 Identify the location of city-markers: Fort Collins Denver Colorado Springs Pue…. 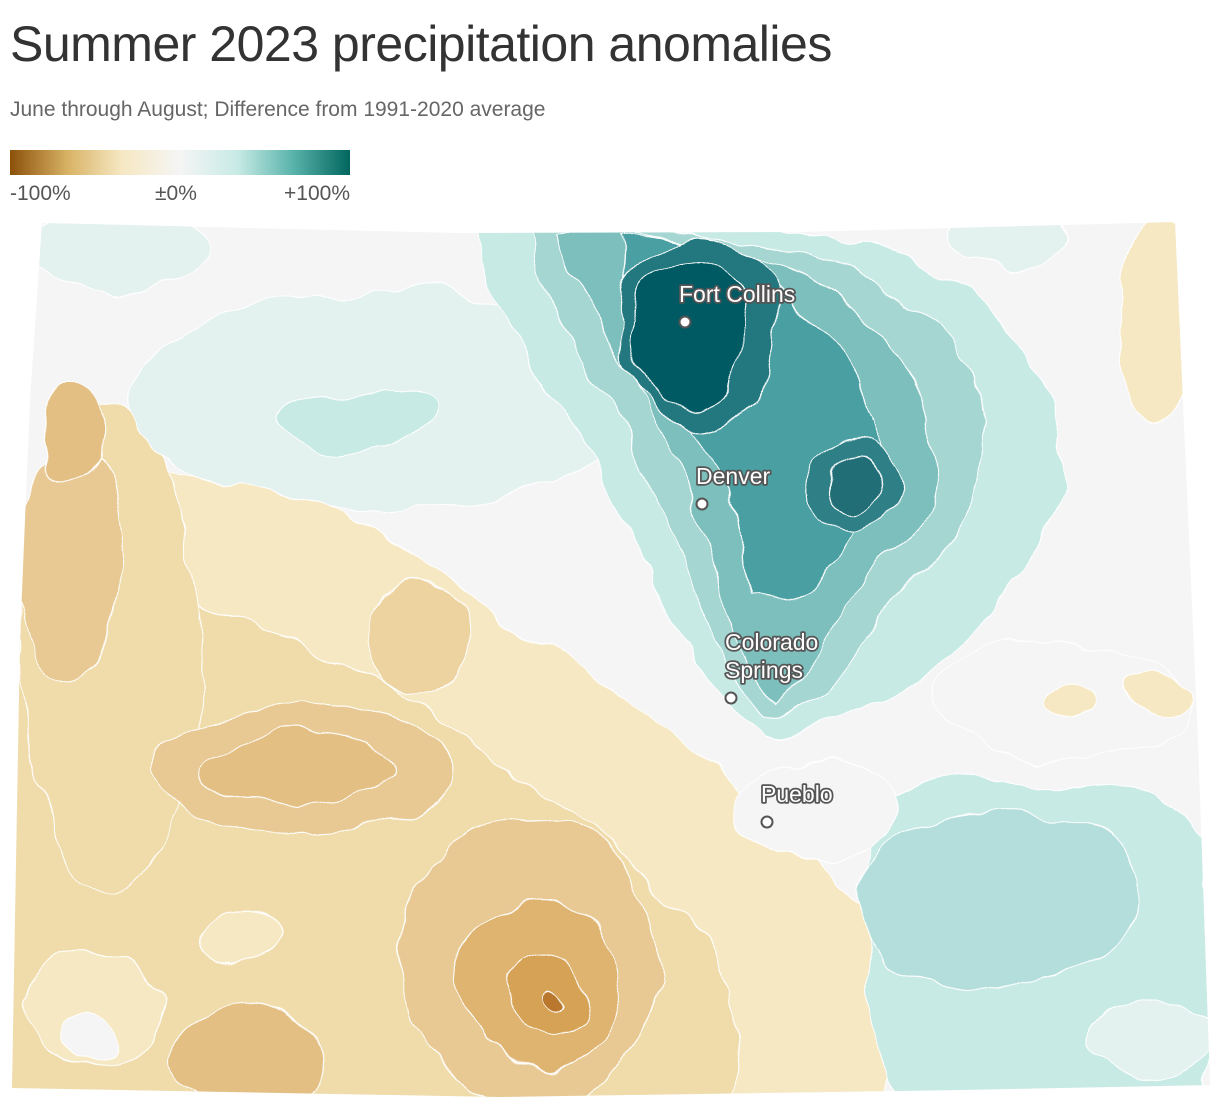
(755, 554).